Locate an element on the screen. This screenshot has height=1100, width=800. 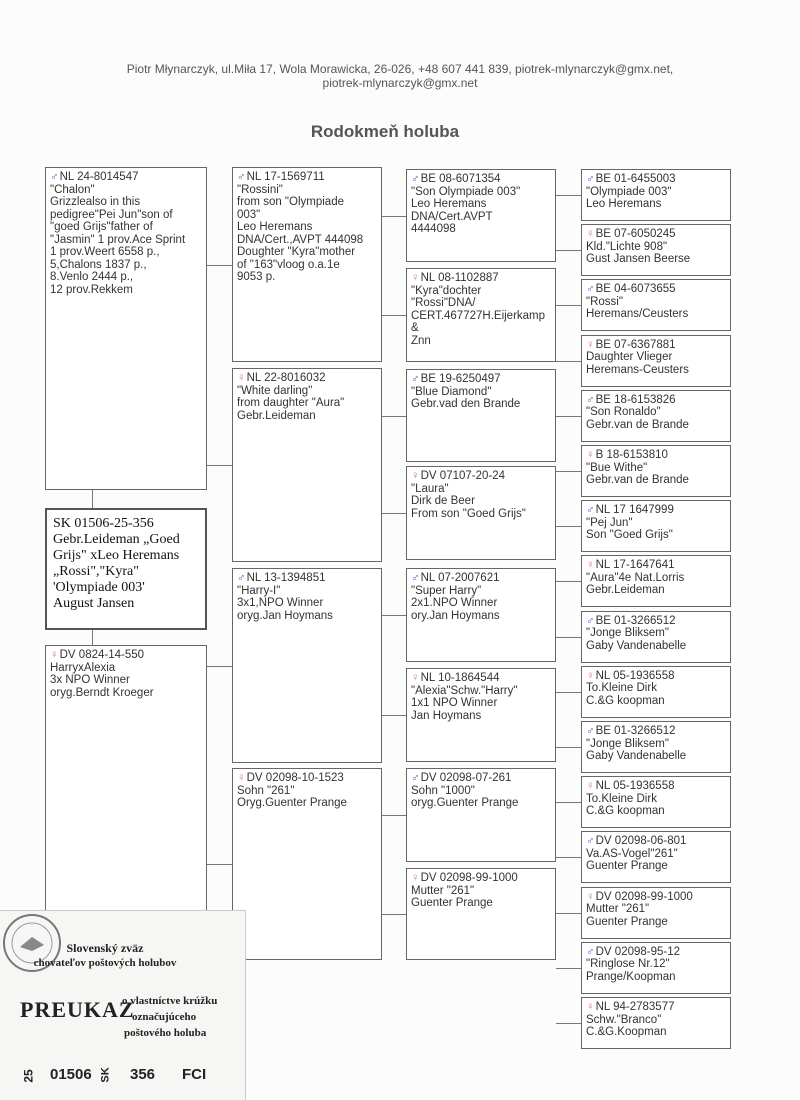
ring-line: ♂NL 07-2007621 is located at coordinates (481, 578).